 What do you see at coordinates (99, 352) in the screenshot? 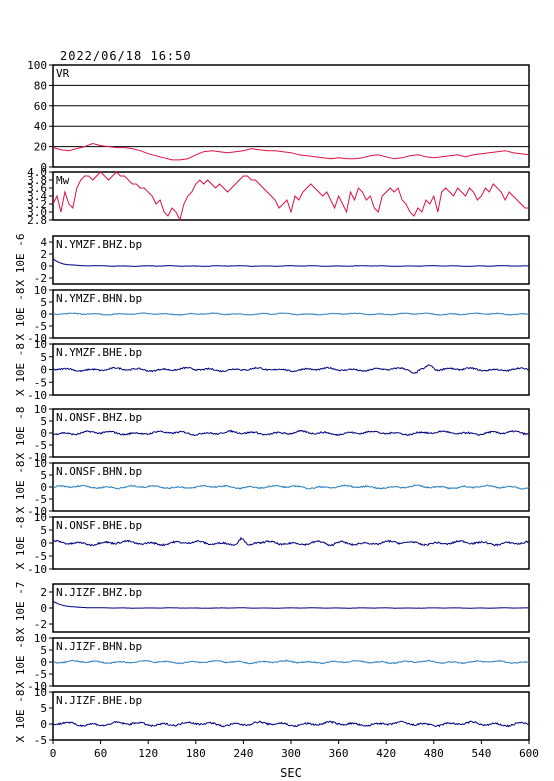
I see `panel-label: N.YMZF.BHE.bp` at bounding box center [99, 352].